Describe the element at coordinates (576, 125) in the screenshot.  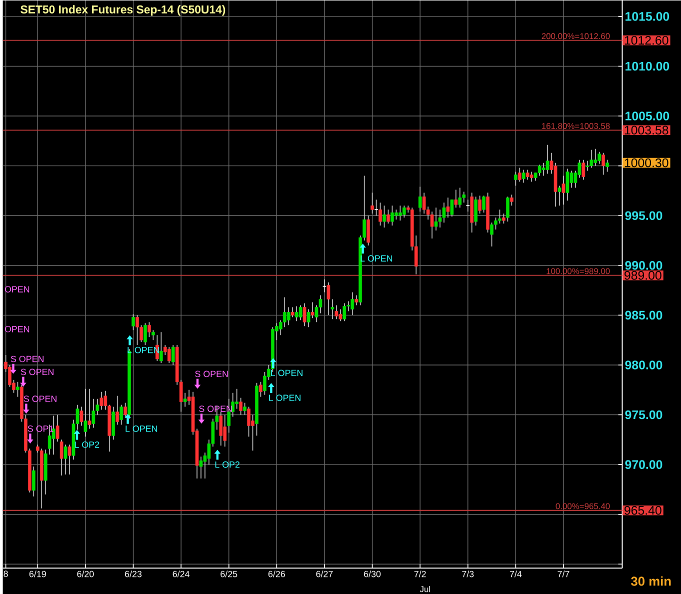
I see `ref-line-label: 161.80%=1003.58` at that location.